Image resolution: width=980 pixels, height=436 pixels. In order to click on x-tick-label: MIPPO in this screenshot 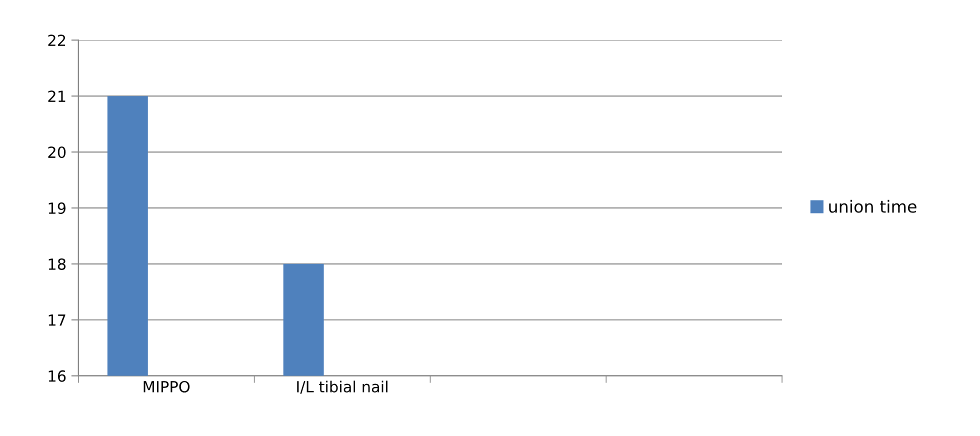, I will do `click(167, 386)`.